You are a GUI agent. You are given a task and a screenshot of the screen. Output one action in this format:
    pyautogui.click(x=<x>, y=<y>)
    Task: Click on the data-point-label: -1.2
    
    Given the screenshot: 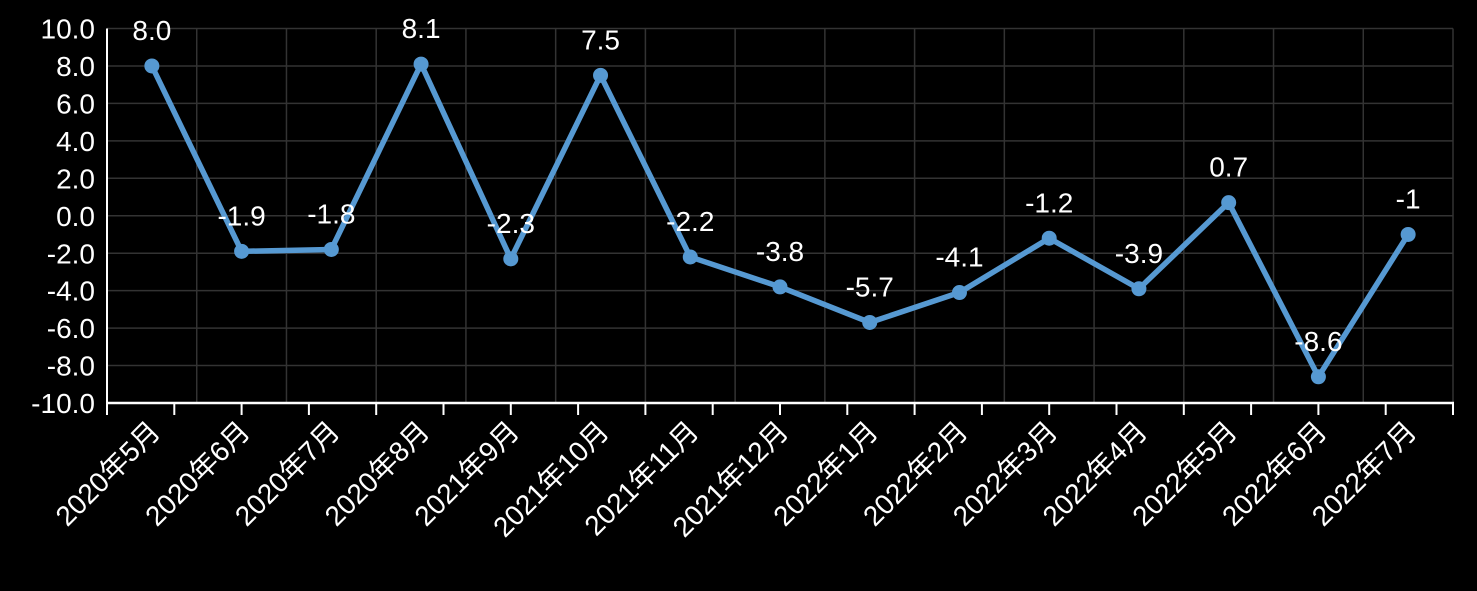 What is the action you would take?
    pyautogui.click(x=1049, y=202)
    